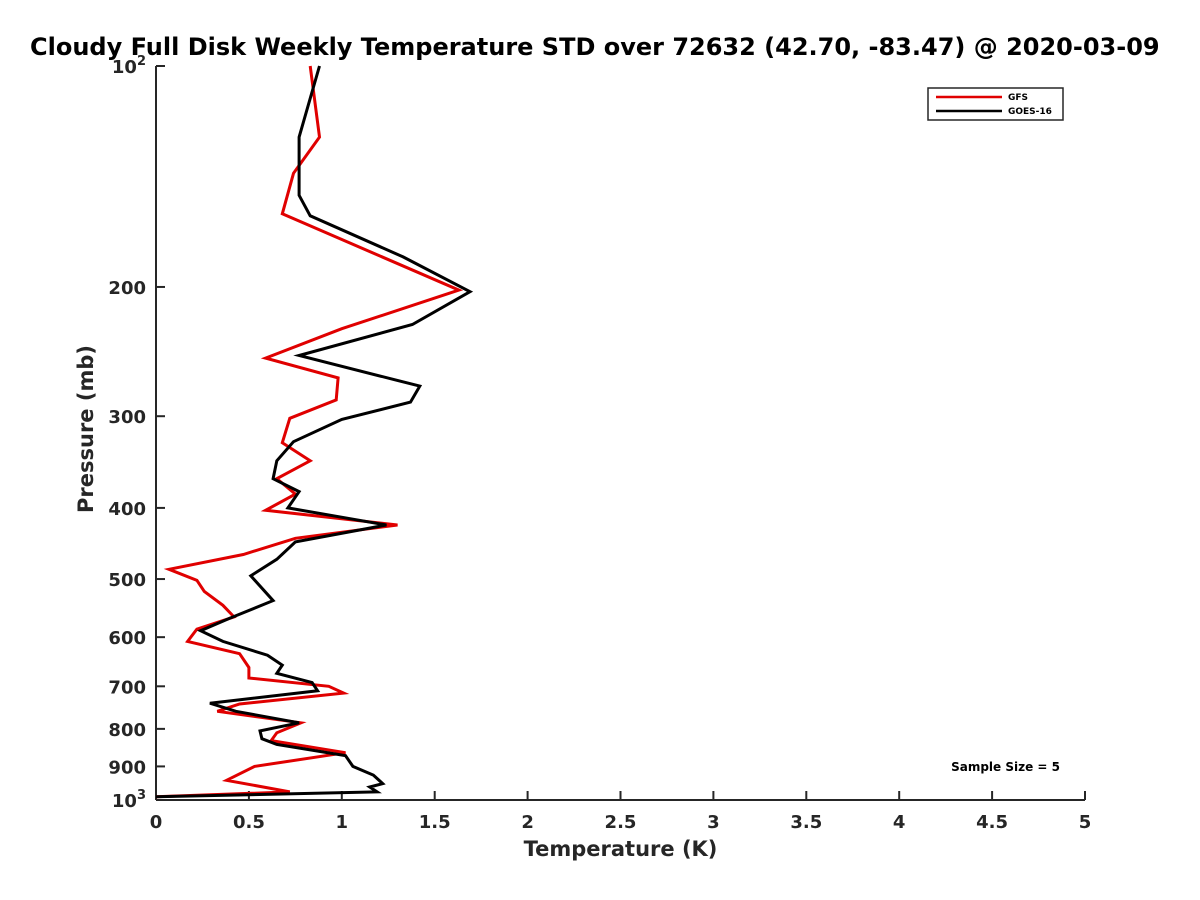 The width and height of the screenshot is (1200, 900). What do you see at coordinates (806, 822) in the screenshot?
I see `x-tick-label: 3.5` at bounding box center [806, 822].